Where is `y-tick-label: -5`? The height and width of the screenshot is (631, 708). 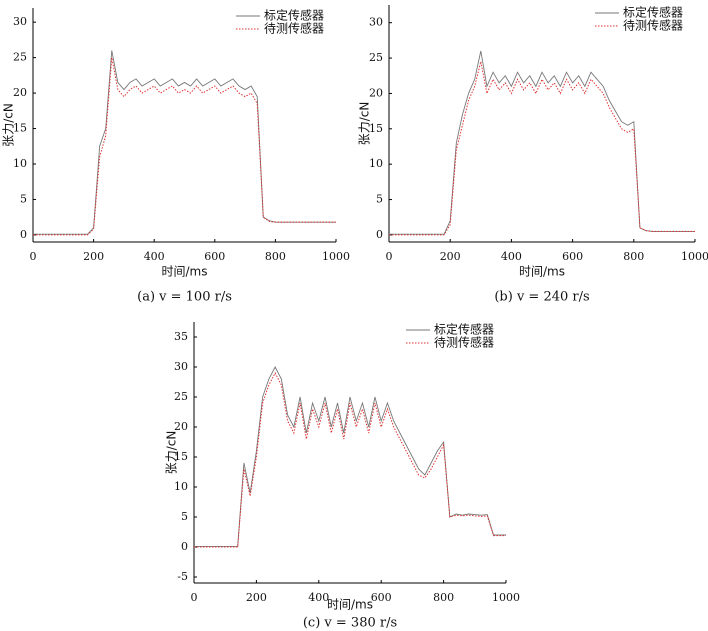
y-tick-label: -5 is located at coordinates (182, 576).